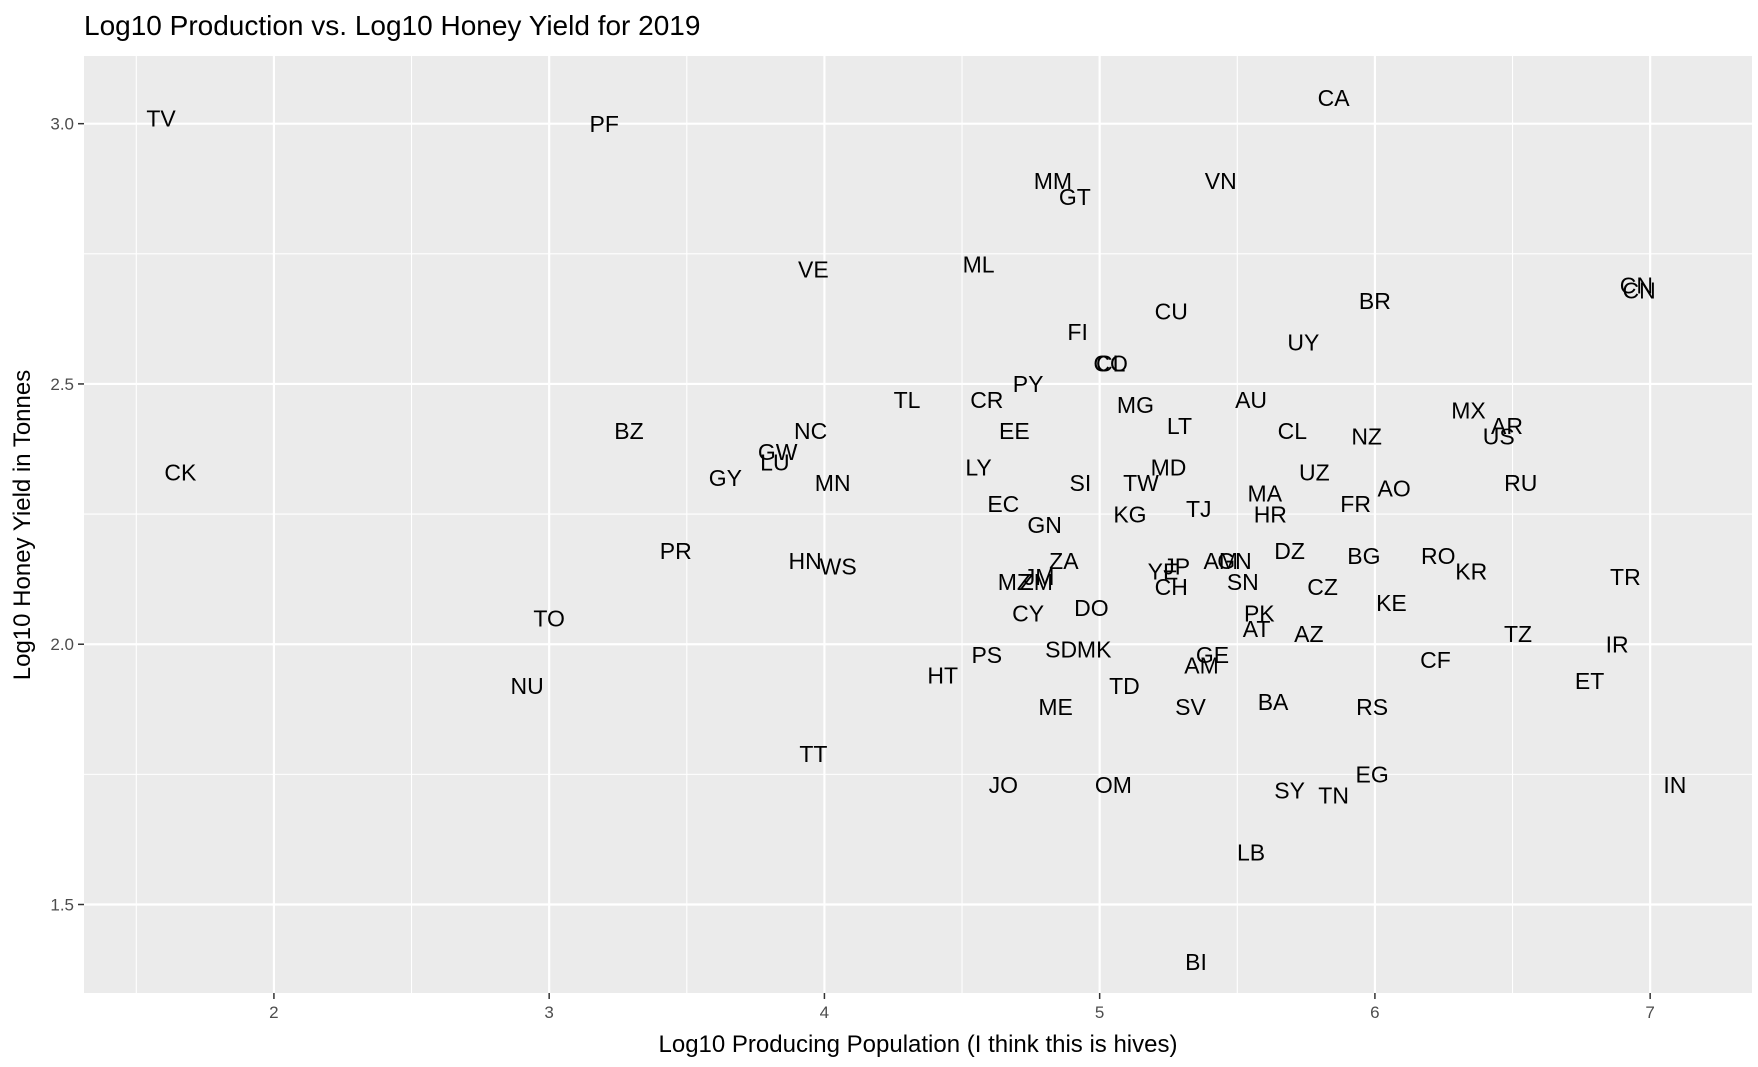 Image resolution: width=1758 pixels, height=1067 pixels. What do you see at coordinates (1124, 686) in the screenshot?
I see `point-label-td: TD` at bounding box center [1124, 686].